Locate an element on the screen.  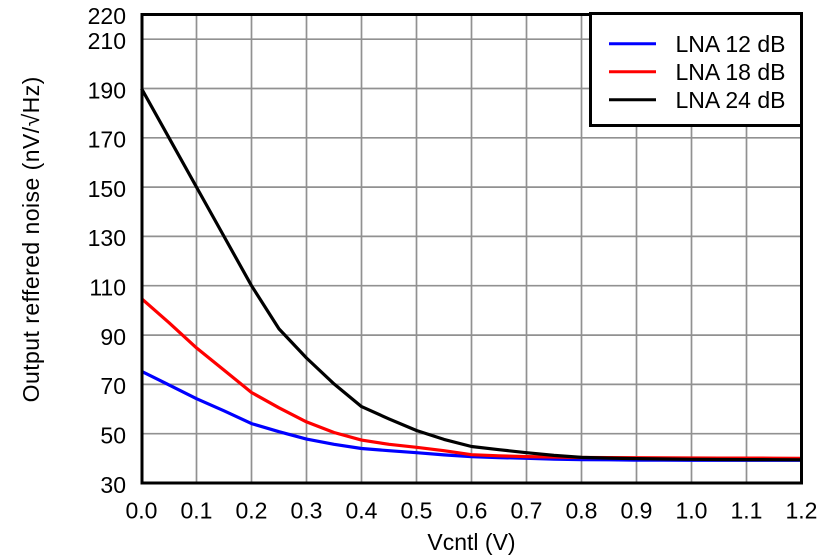
svg-text: 0.8 is located at coordinates (582, 511).